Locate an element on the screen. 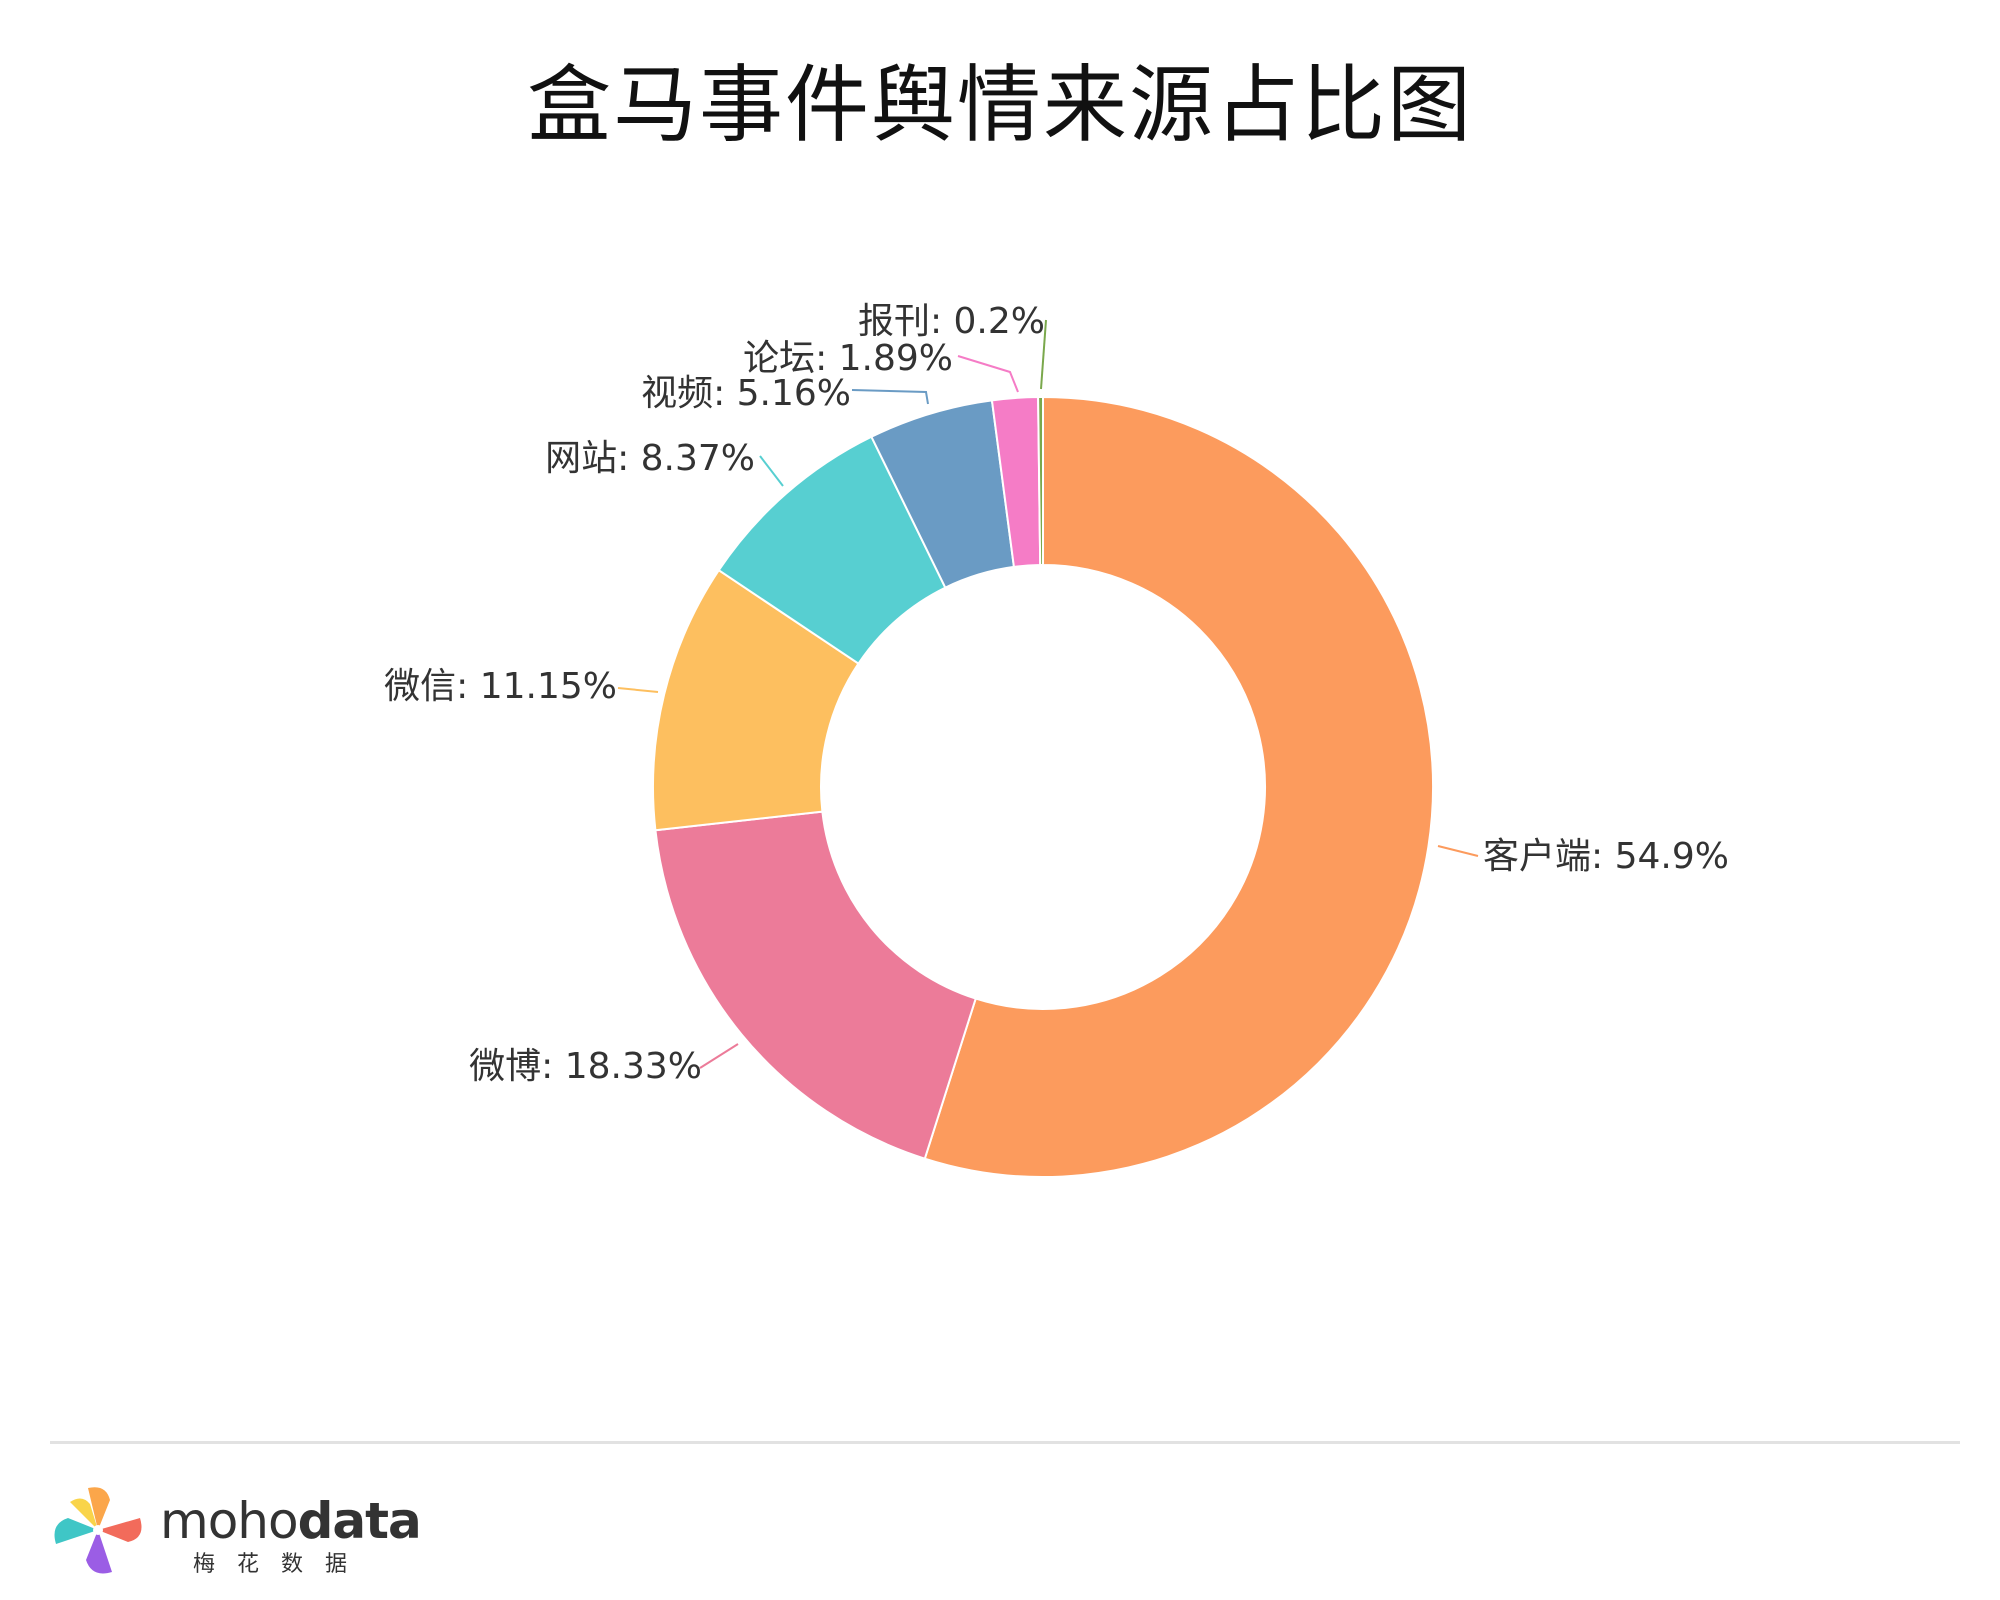 This screenshot has width=2000, height=1600. chart-title: 盒马事件舆情来源占比图 is located at coordinates (999, 105).